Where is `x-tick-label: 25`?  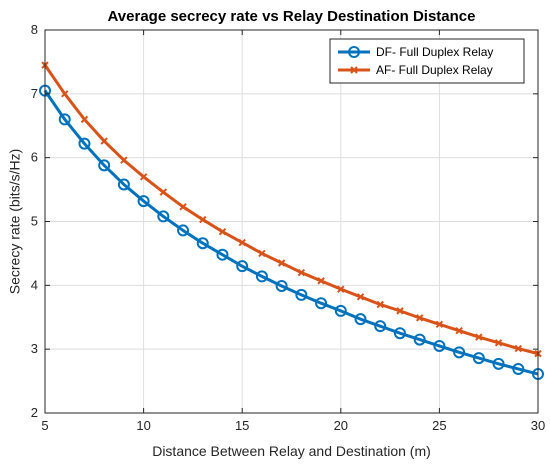 x-tick-label: 25 is located at coordinates (439, 425).